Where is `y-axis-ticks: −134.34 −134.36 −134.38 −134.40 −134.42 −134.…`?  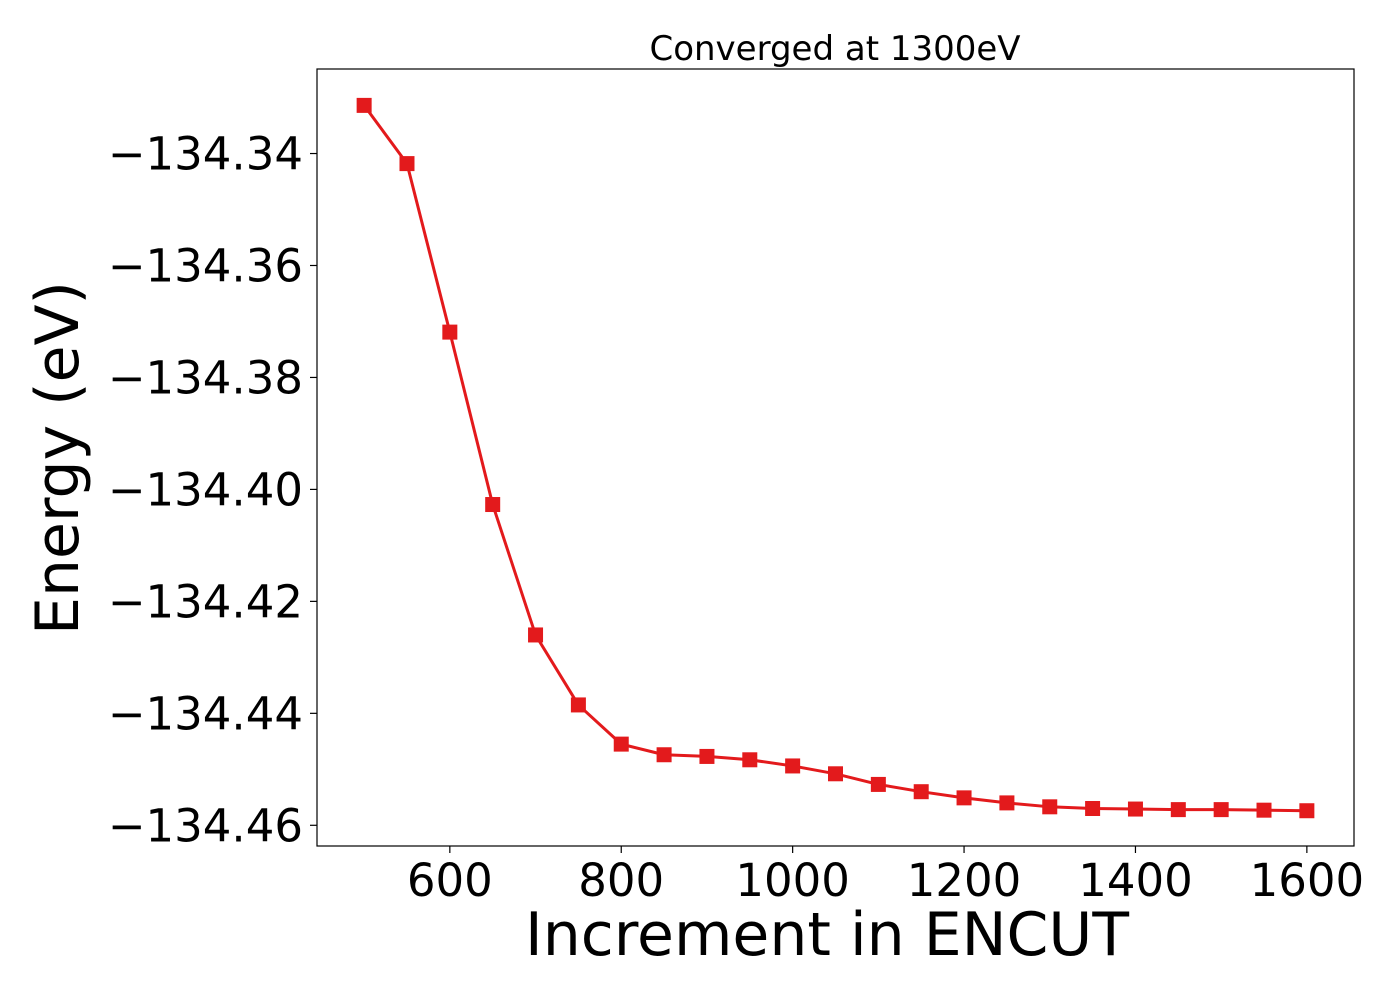
y-axis-ticks: −134.34 −134.36 −134.38 −134.40 −134.42 −134.… is located at coordinates (212, 490).